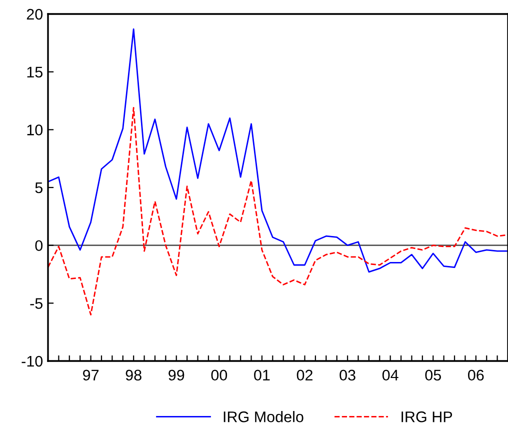  Describe the element at coordinates (35, 130) in the screenshot. I see `y-tick-label: 10` at that location.